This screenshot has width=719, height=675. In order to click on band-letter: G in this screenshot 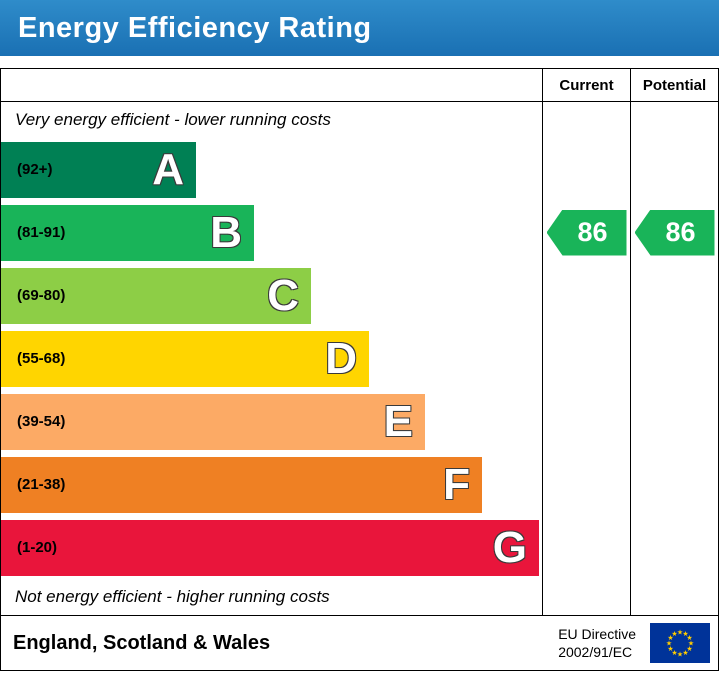, I will do `click(509, 547)`.